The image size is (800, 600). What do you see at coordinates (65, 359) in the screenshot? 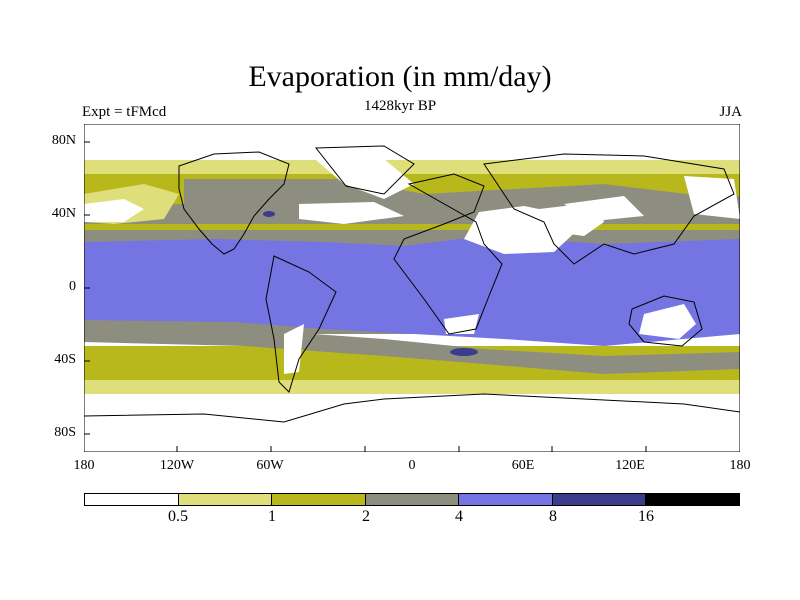
I see `lat-label-40s: 40S` at bounding box center [65, 359].